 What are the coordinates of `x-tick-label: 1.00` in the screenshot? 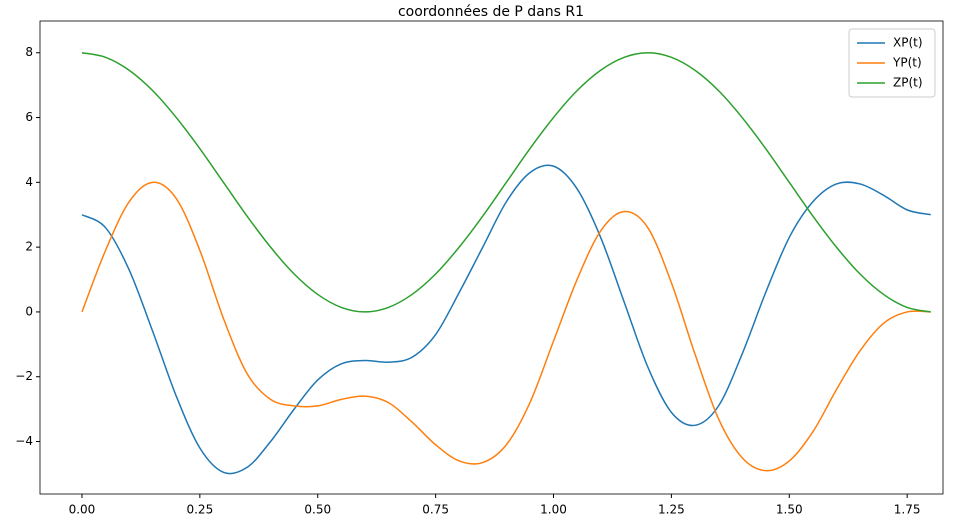 It's located at (553, 510).